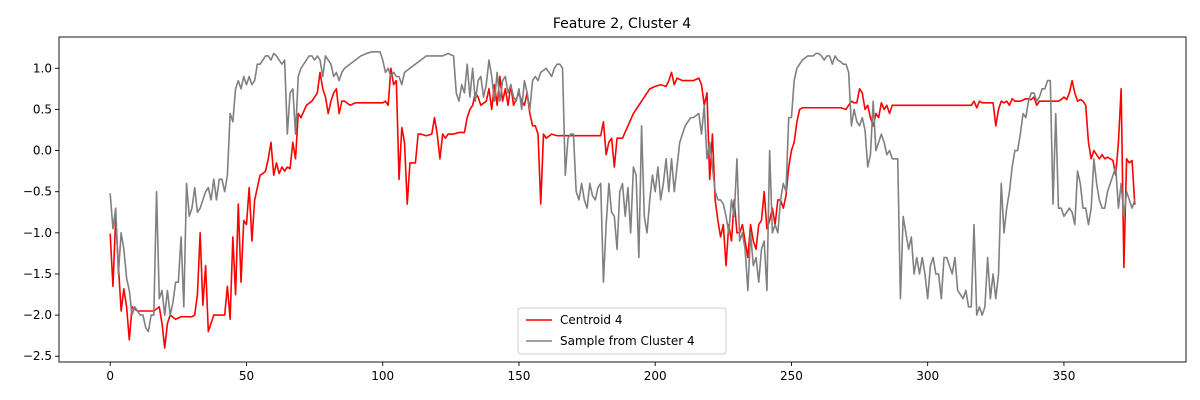 The image size is (1200, 400). I want to click on legend-label-1: Centroid 4, so click(591, 320).